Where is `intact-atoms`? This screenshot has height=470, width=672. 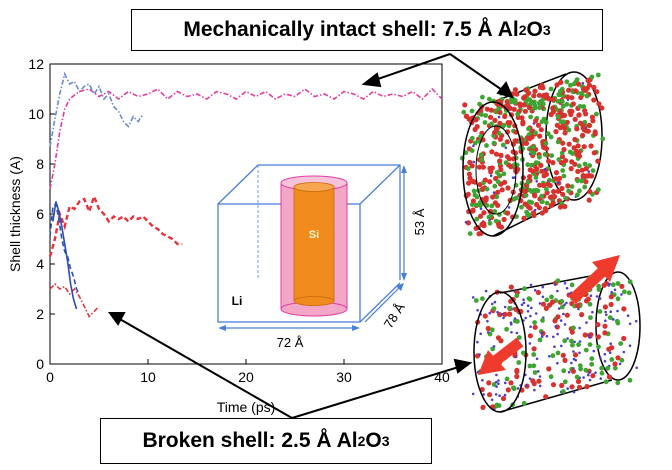
intact-atoms is located at coordinates (532, 154).